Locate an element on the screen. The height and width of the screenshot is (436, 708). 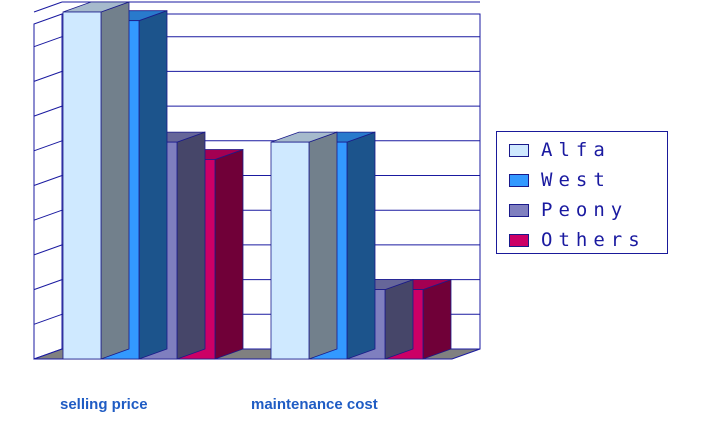
legend-item: West is located at coordinates (560, 180).